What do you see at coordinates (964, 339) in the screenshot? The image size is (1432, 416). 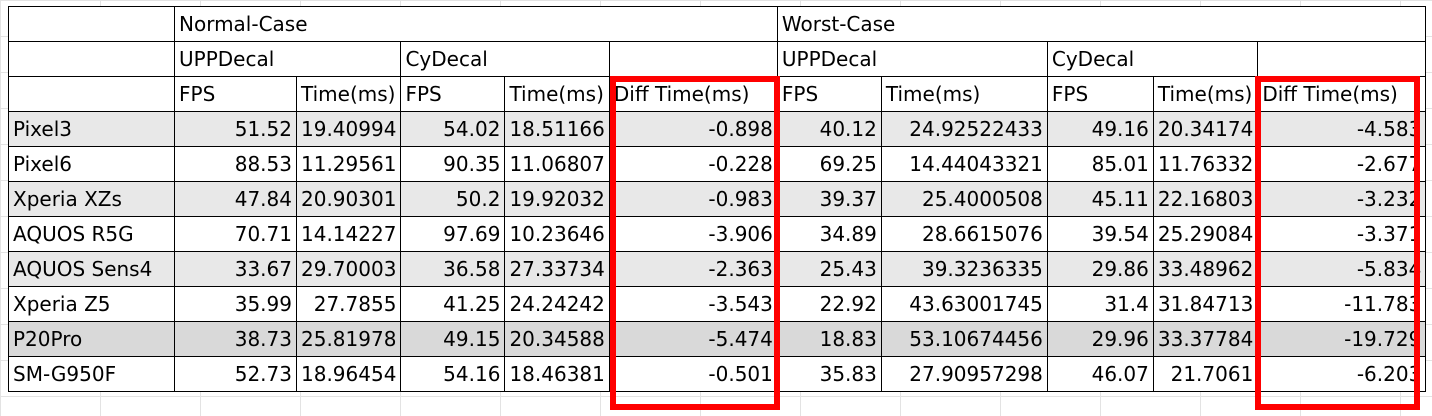 I see `worst-upp-time: 53.10674456` at bounding box center [964, 339].